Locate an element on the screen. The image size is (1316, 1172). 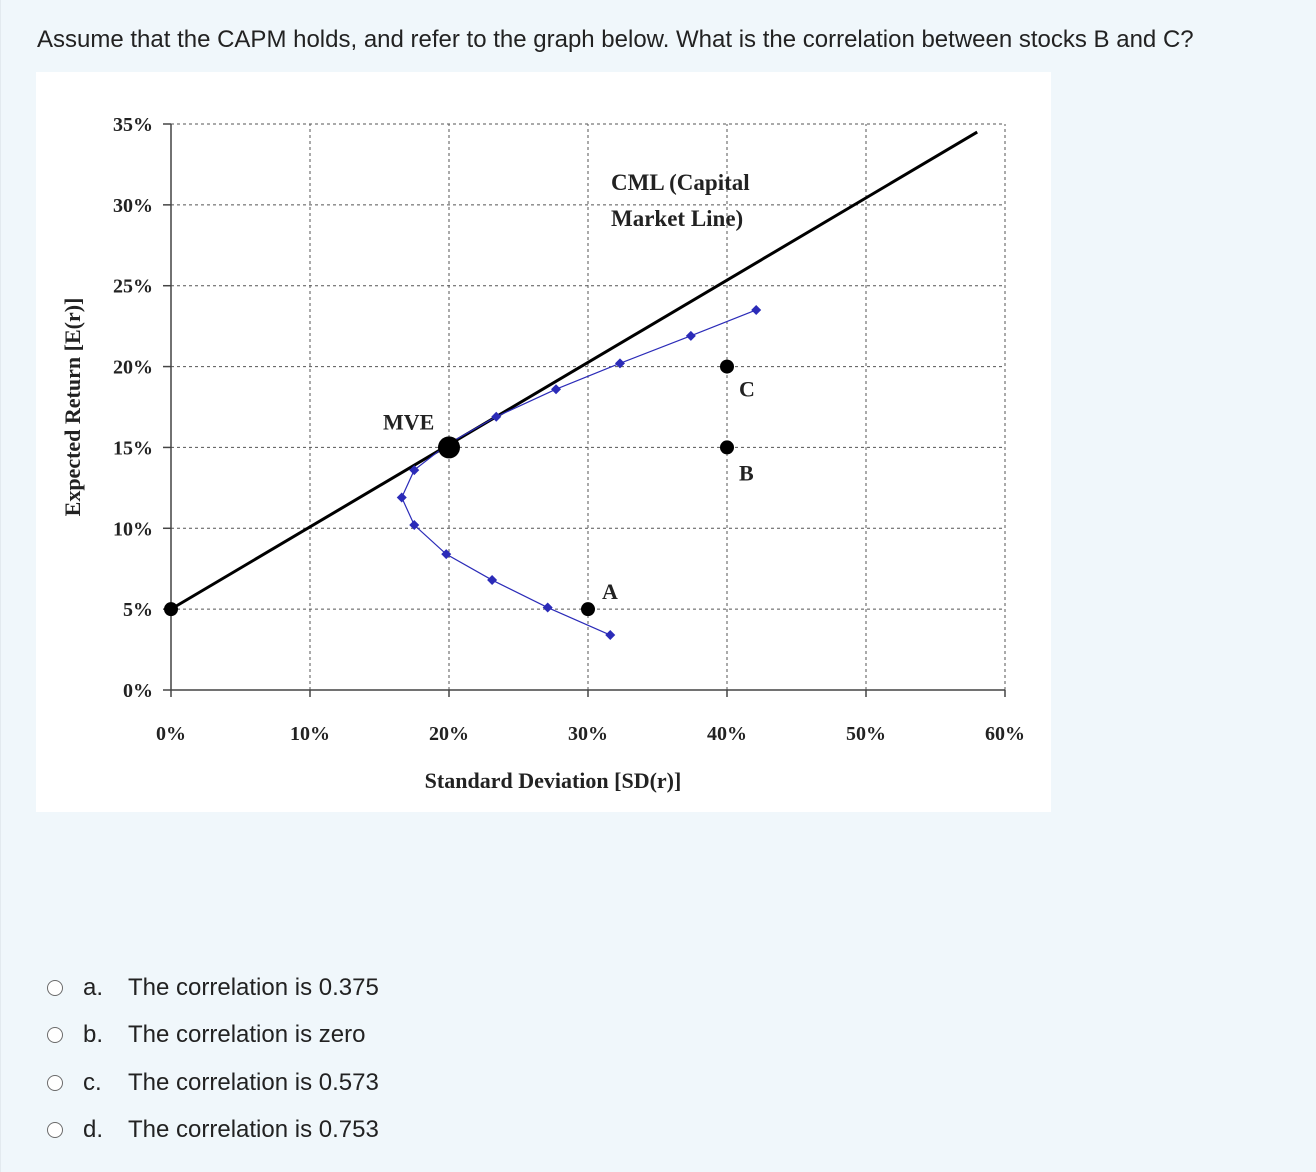
radio-button-d is located at coordinates (55, 1130).